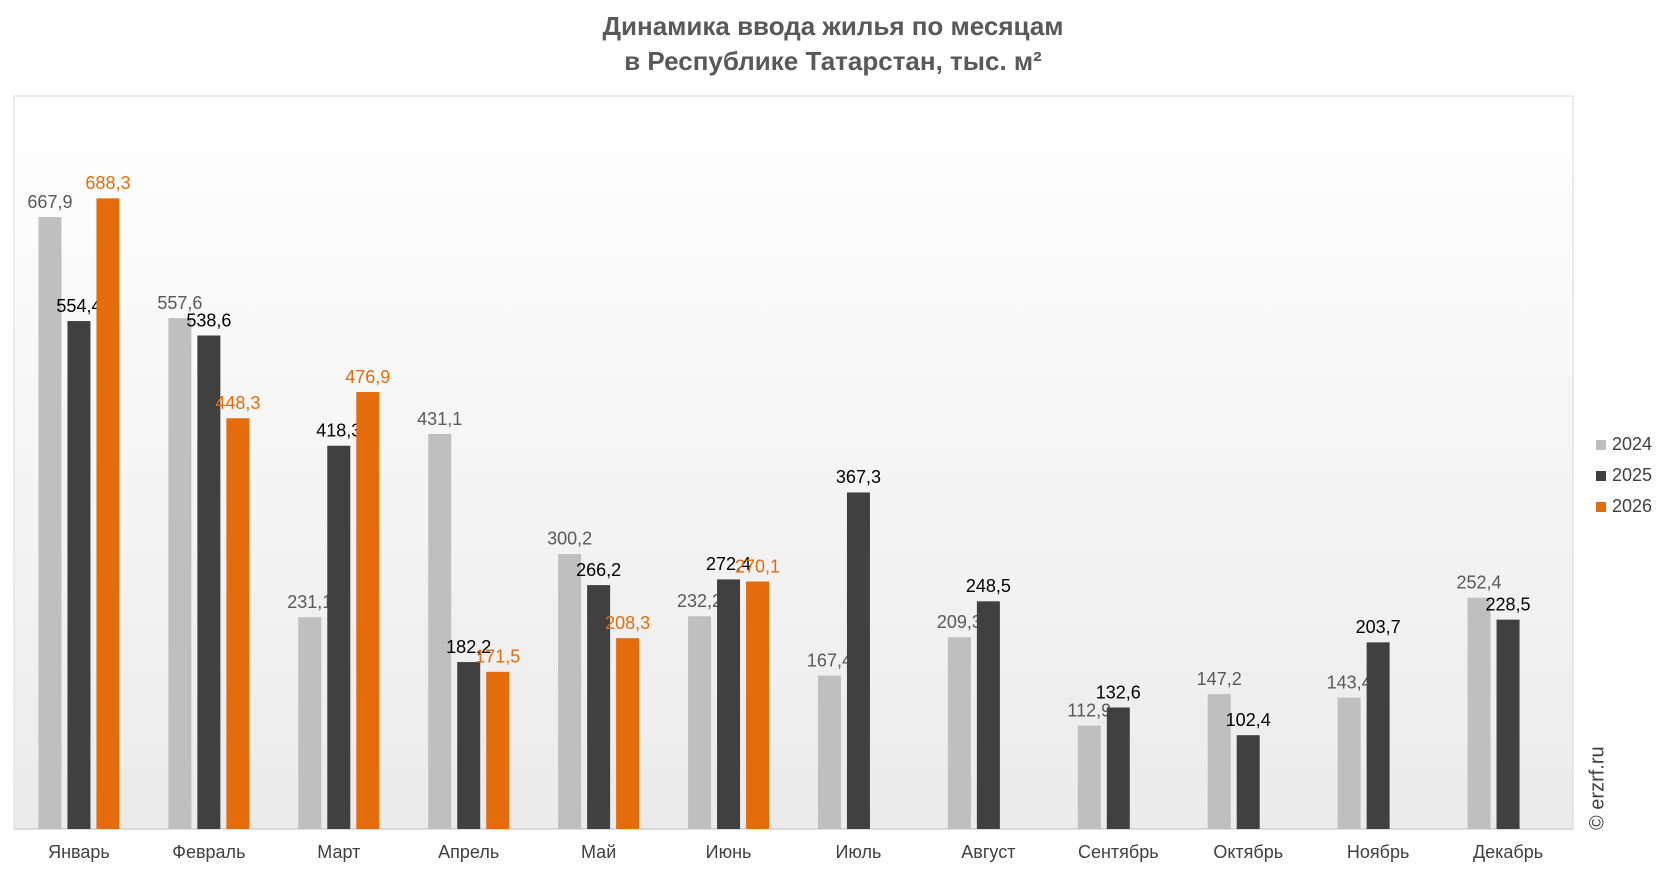 The image size is (1666, 872). Describe the element at coordinates (832, 26) in the screenshot. I see `chart-title: Динамика ввода жилья по месяцам` at that location.